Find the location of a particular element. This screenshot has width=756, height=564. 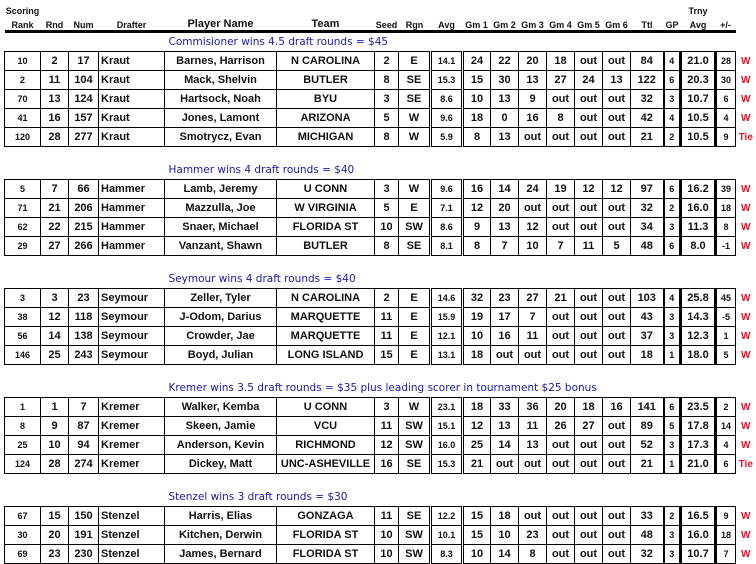

cell-gp: 2 is located at coordinates (672, 137).